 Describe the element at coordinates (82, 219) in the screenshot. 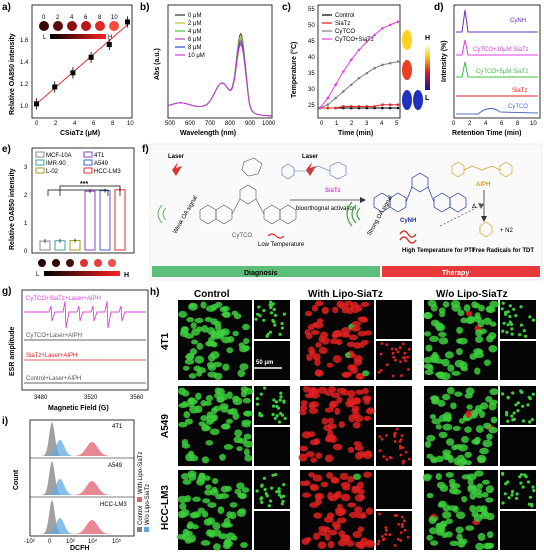

I see `panel-e-plot` at that location.